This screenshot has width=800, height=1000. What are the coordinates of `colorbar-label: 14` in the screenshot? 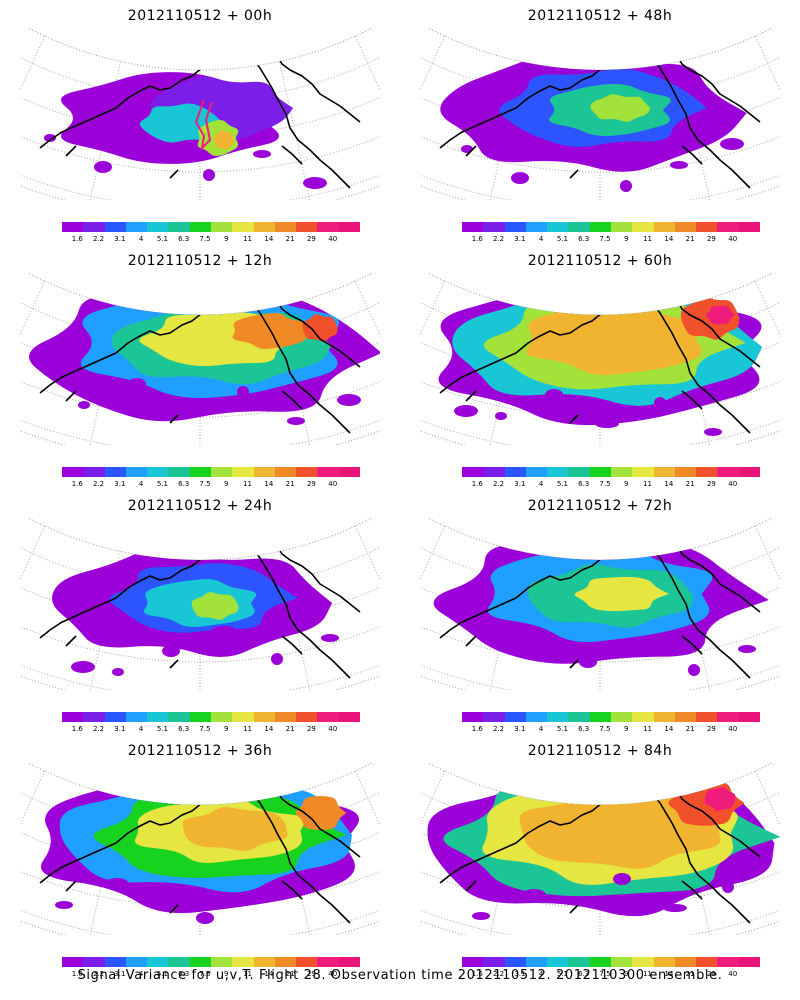 It's located at (669, 974).